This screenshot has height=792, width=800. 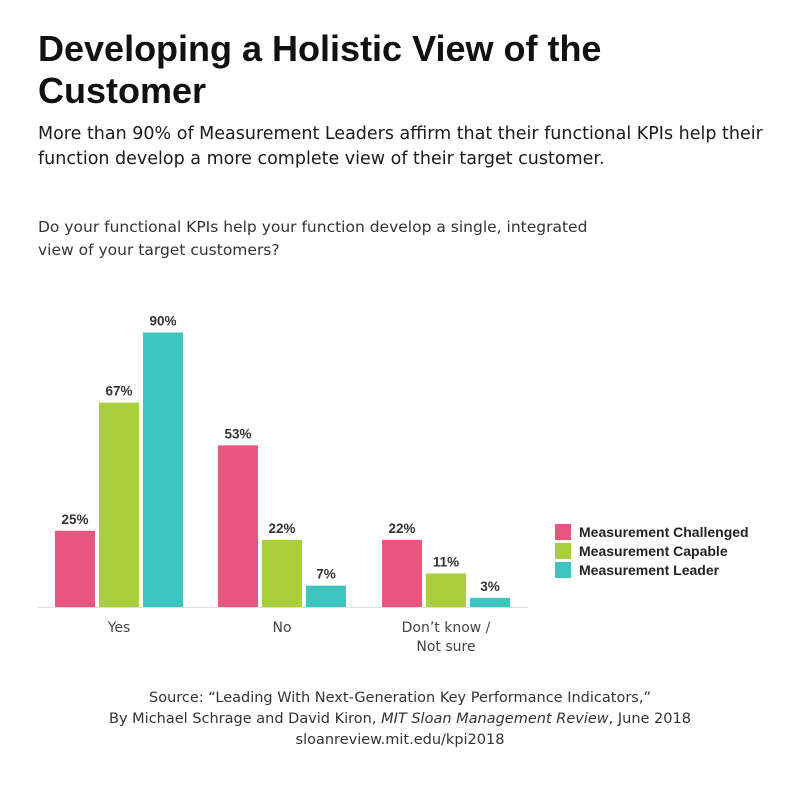 I want to click on source-publication: MIT Sloan Management Review, so click(x=495, y=719).